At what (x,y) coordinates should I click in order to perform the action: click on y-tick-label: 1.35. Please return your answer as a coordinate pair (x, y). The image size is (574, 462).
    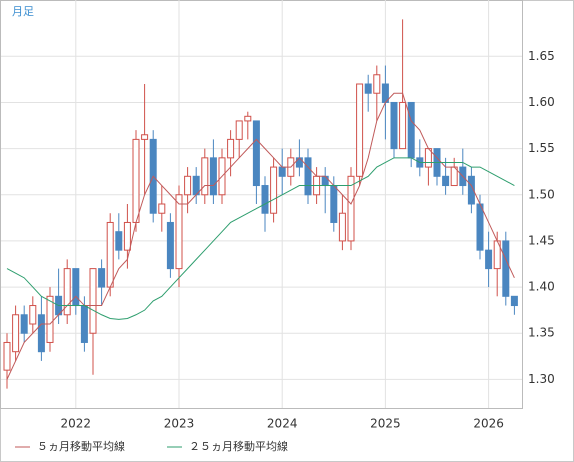
    Looking at the image, I should click on (541, 333).